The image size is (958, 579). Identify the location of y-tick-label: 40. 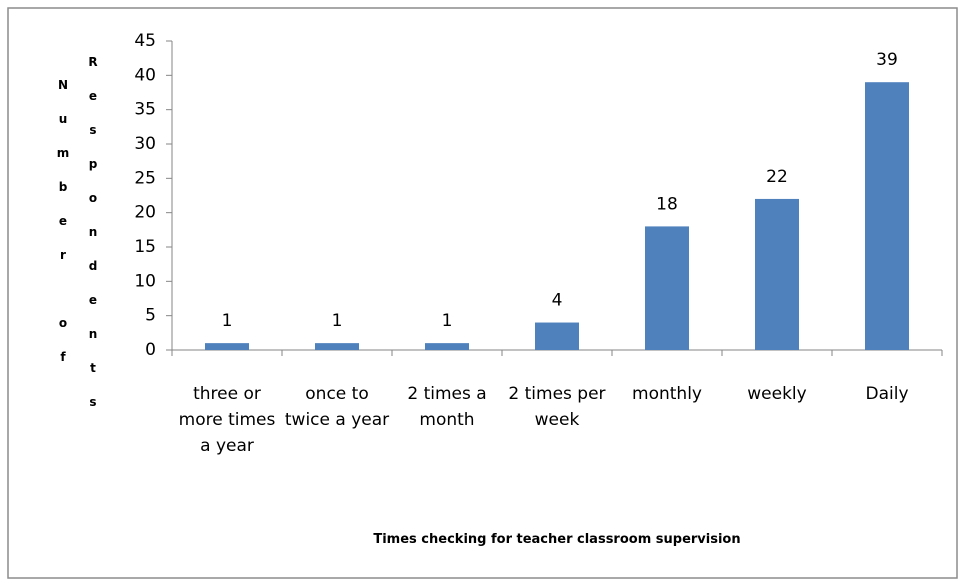
(145, 75).